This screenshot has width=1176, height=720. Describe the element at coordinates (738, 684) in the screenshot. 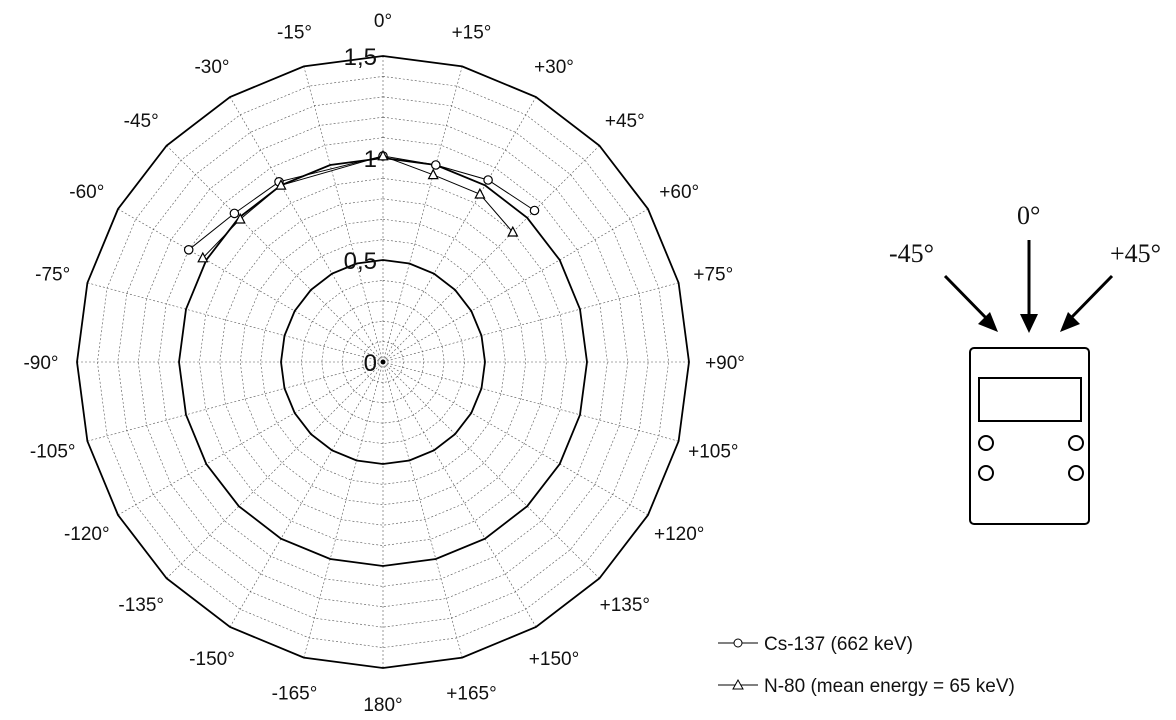

I see `legend-marker-triangle` at that location.